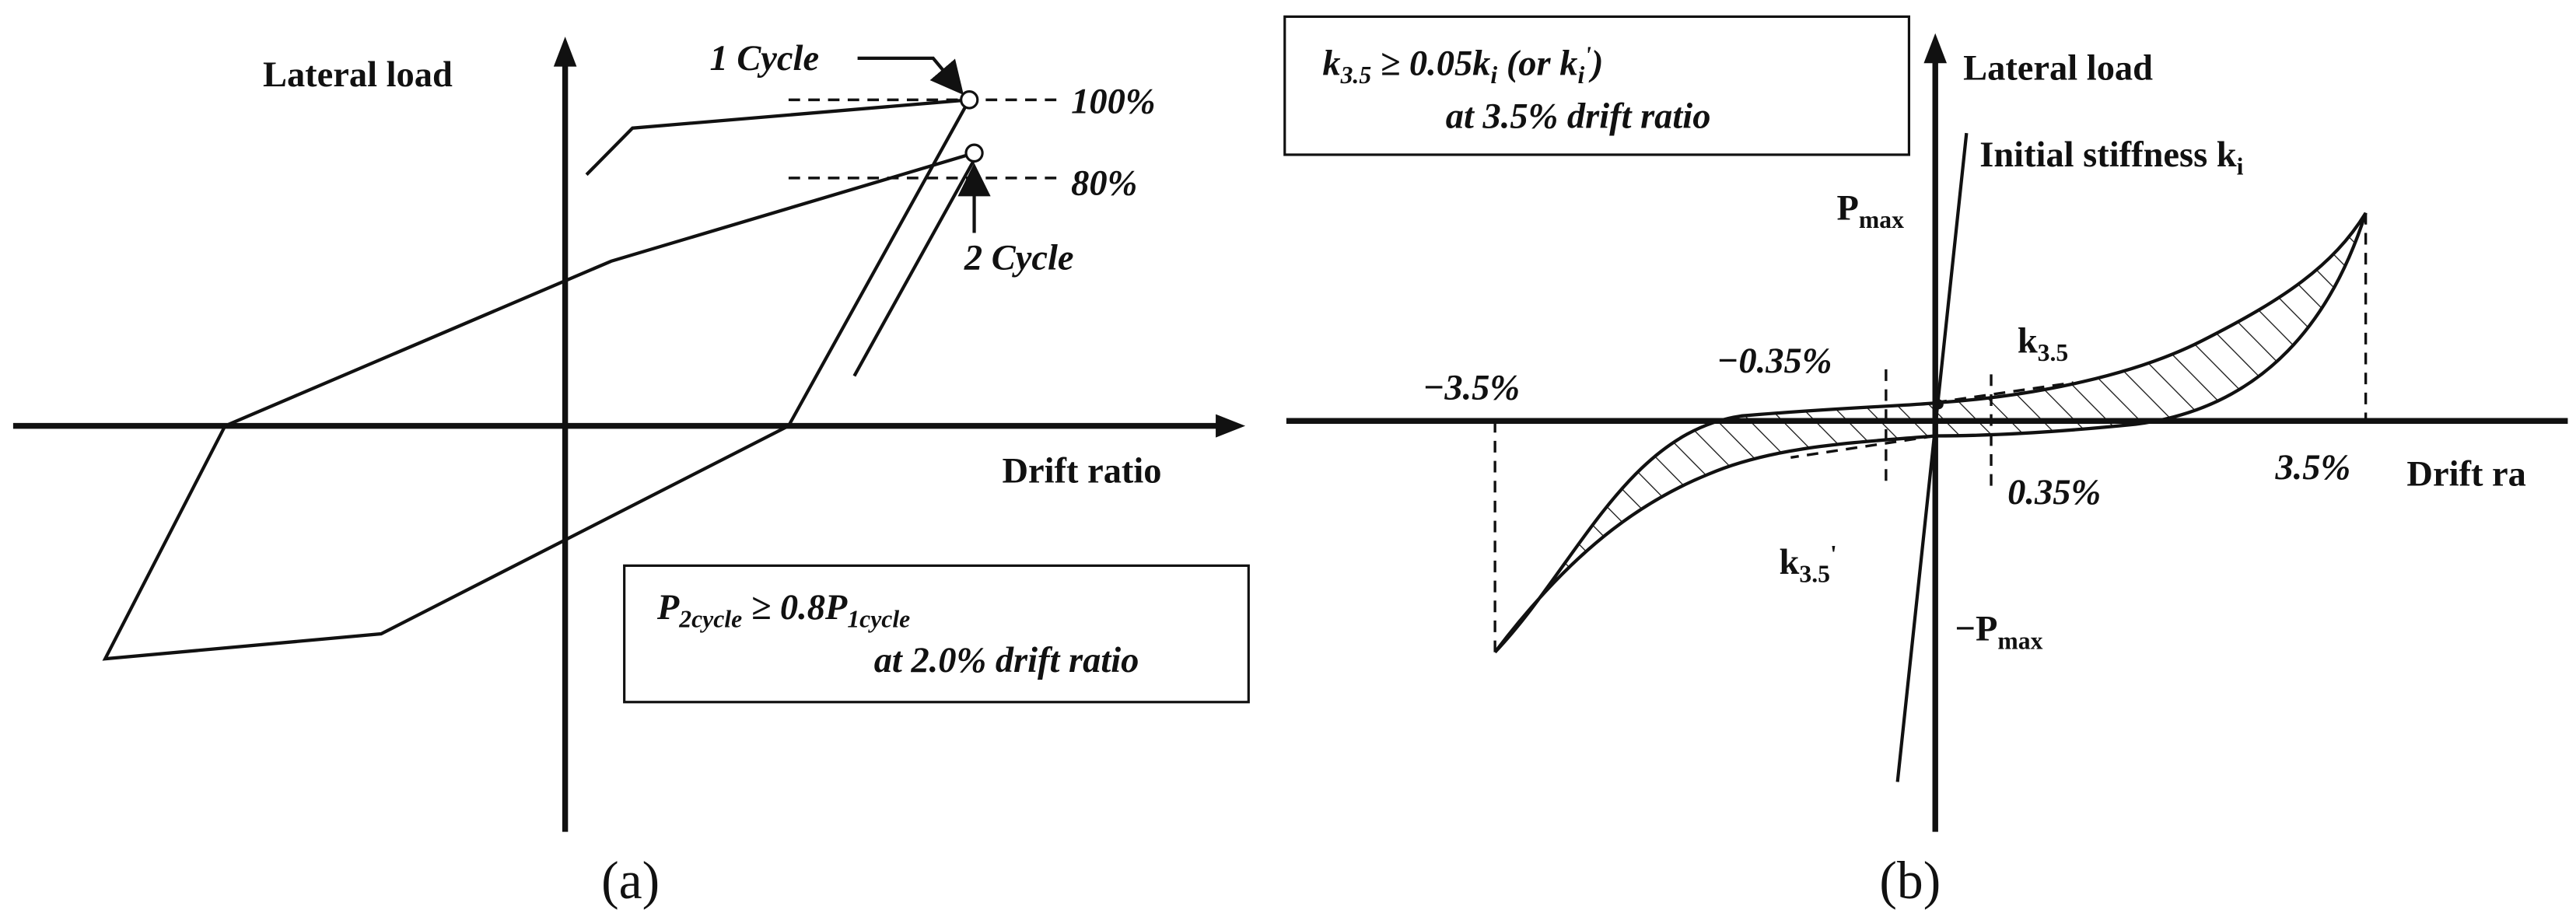 The width and height of the screenshot is (2576, 920). What do you see at coordinates (1019, 257) in the screenshot?
I see `label: 2 Cycle` at bounding box center [1019, 257].